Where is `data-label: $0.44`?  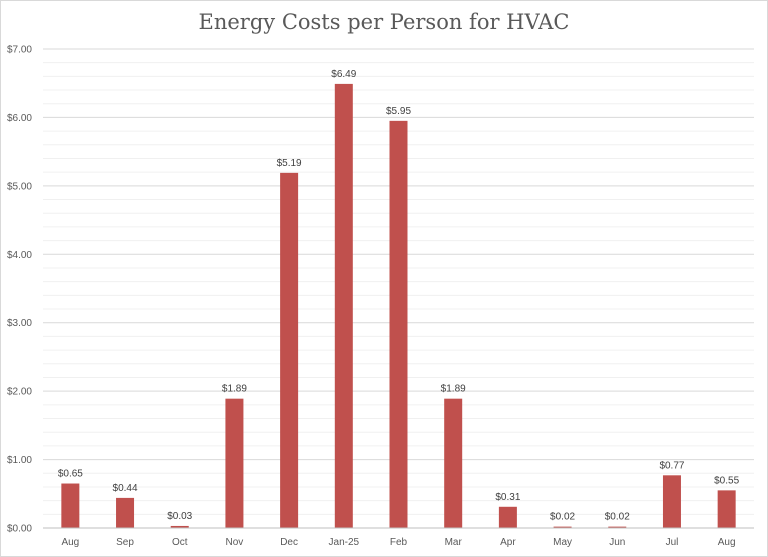 data-label: $0.44 is located at coordinates (125, 488).